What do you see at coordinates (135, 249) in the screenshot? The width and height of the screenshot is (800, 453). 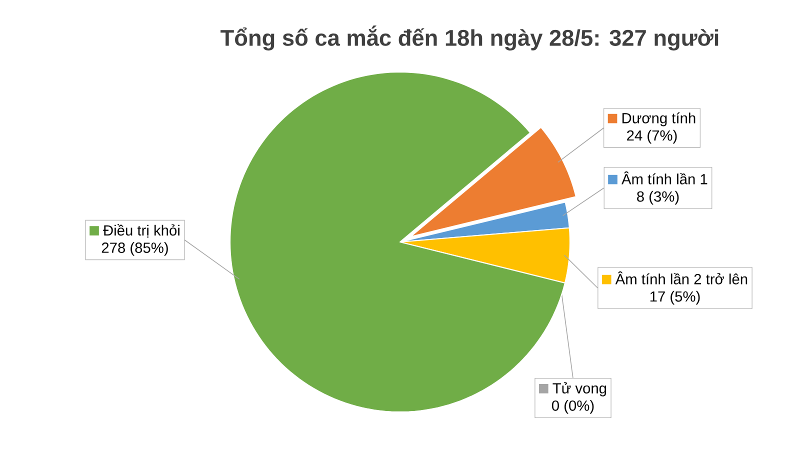 I see `data-label: 278 (85%)` at bounding box center [135, 249].